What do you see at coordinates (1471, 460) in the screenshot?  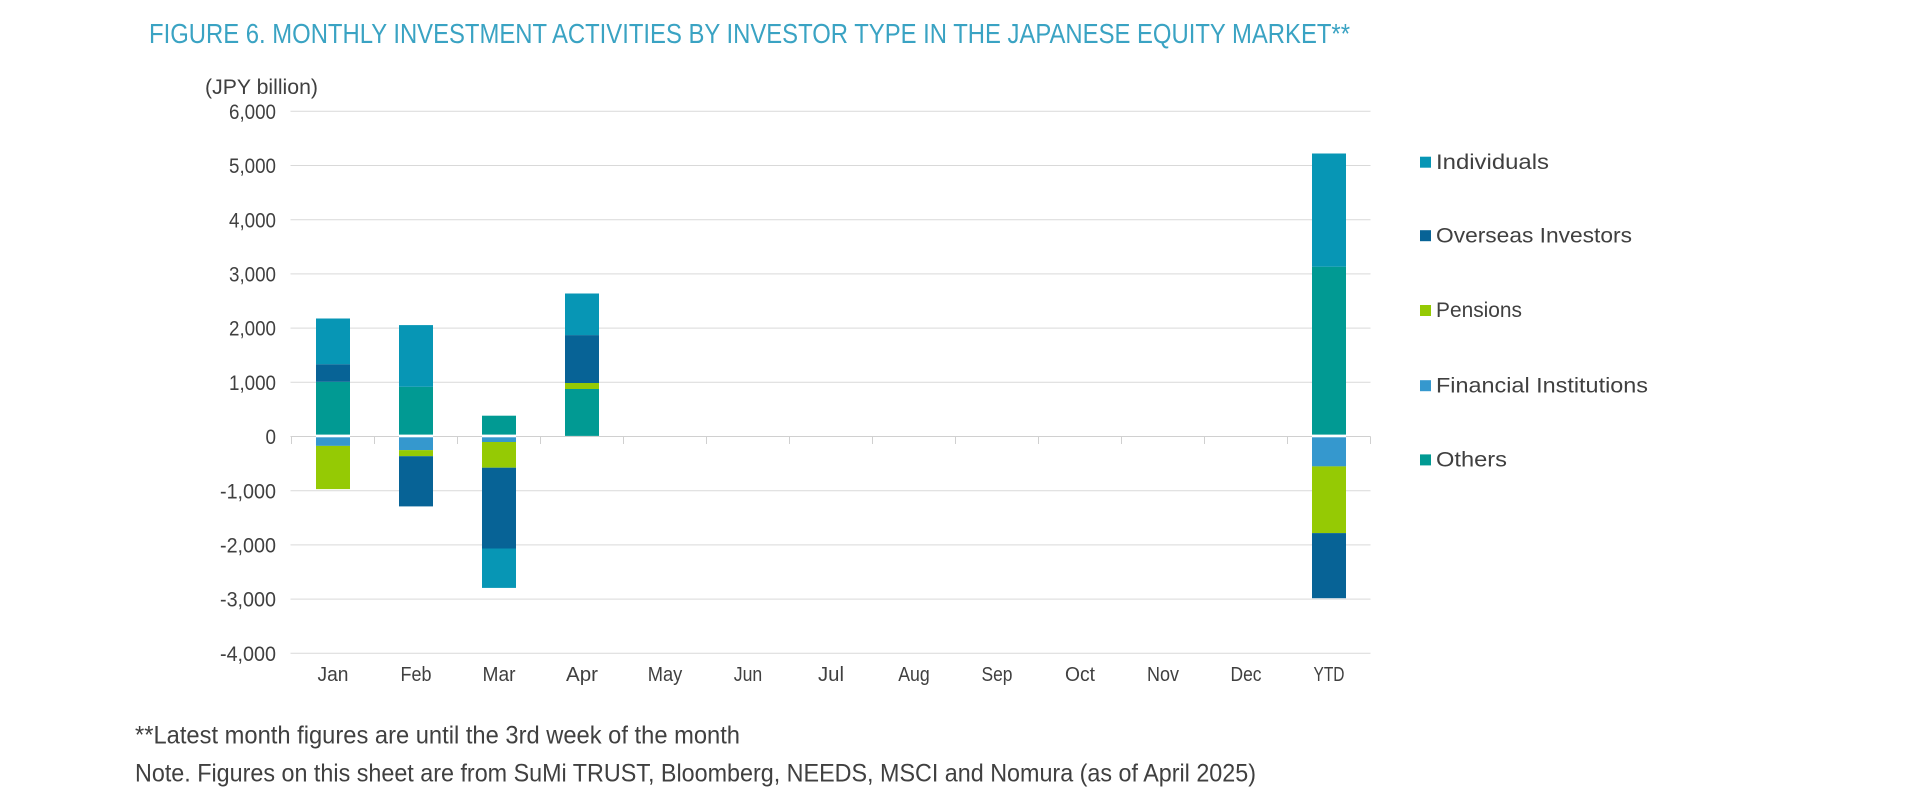 I see `svg-text: Others` at bounding box center [1471, 460].